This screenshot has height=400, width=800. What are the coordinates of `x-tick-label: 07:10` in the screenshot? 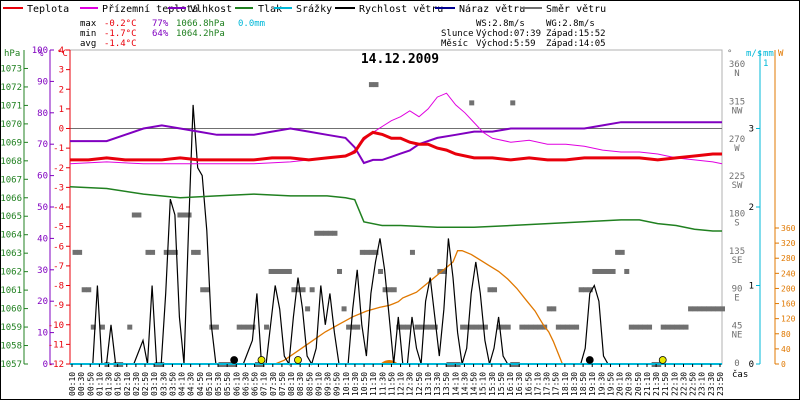 It's located at (264, 384).